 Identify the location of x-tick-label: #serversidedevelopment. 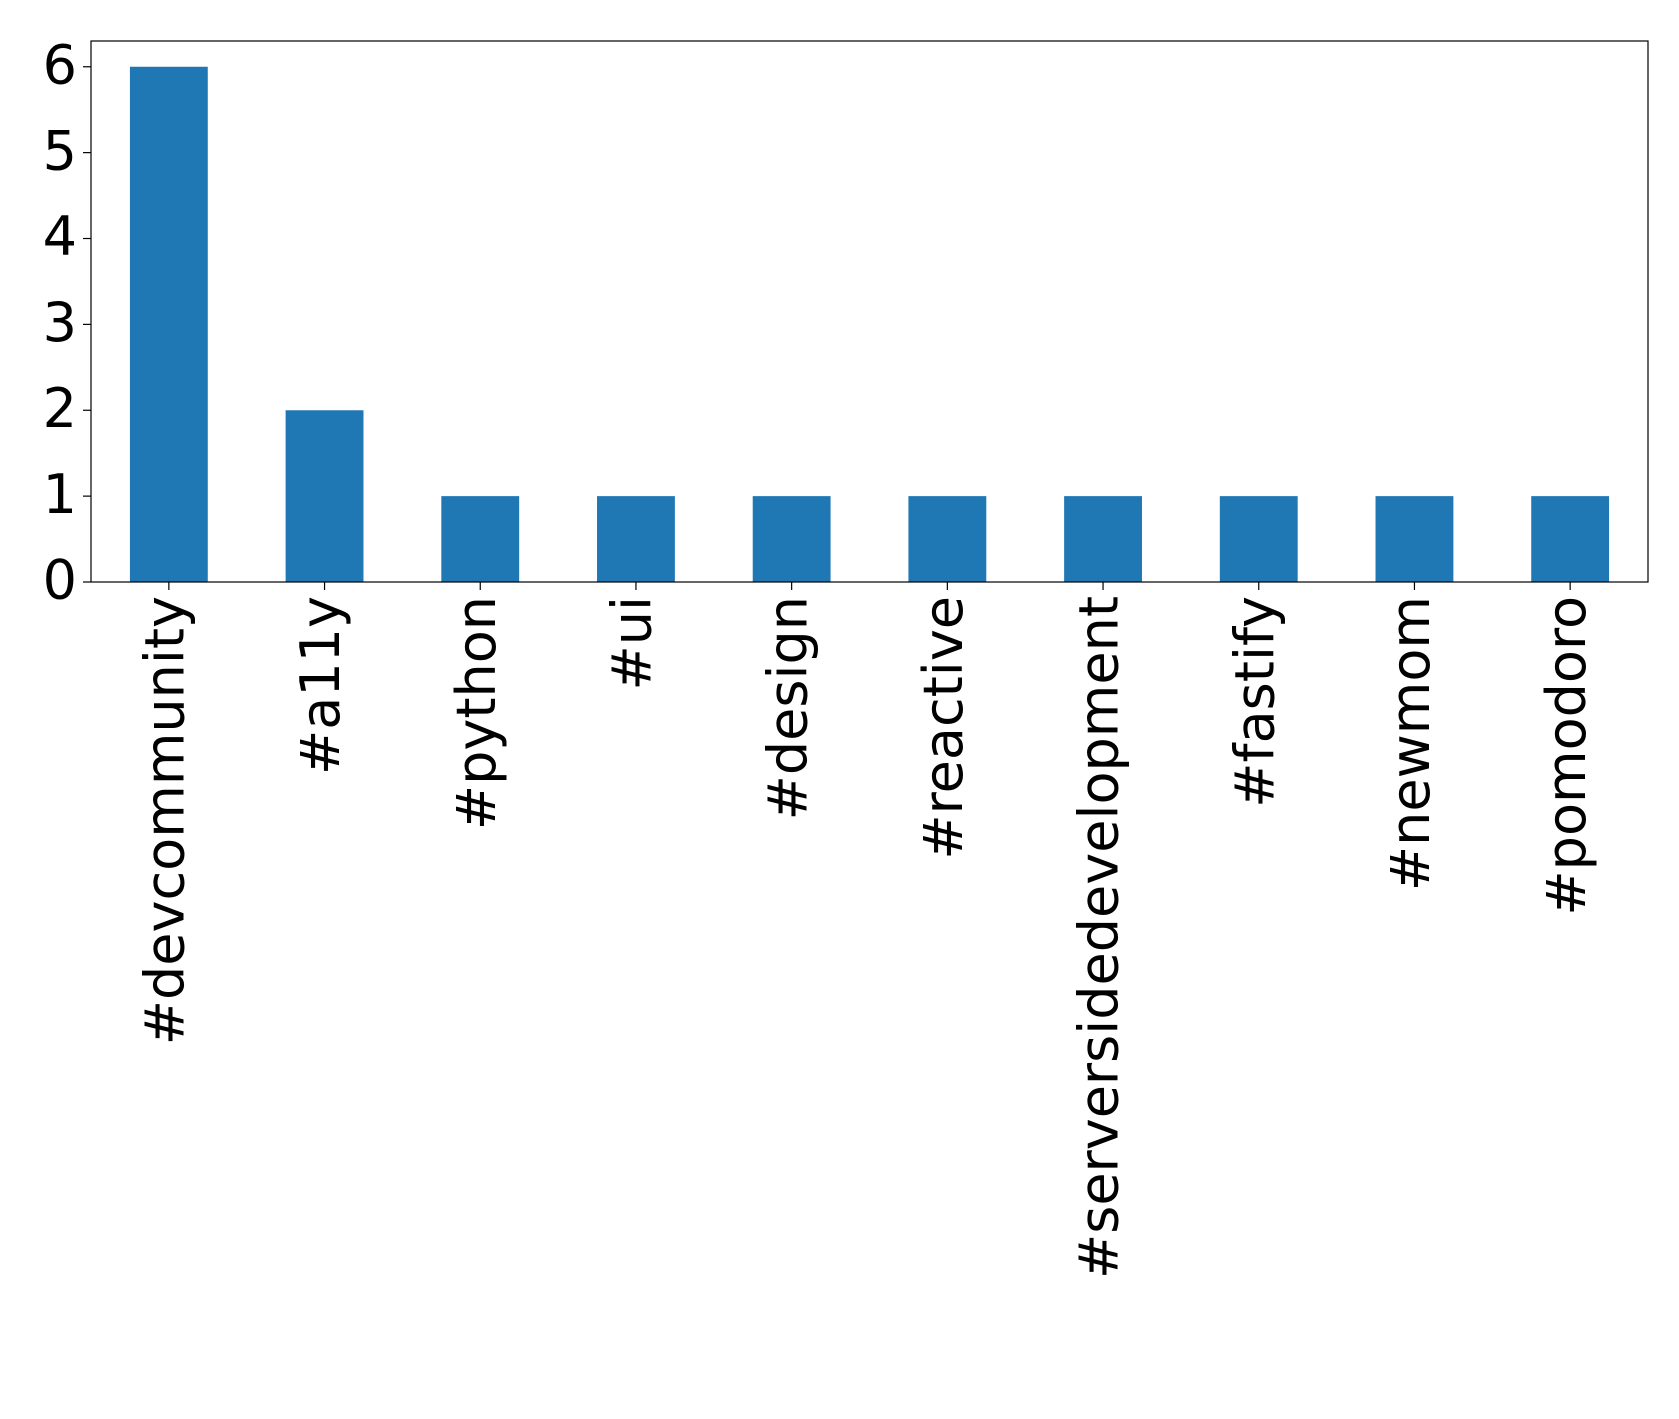
(1099, 937).